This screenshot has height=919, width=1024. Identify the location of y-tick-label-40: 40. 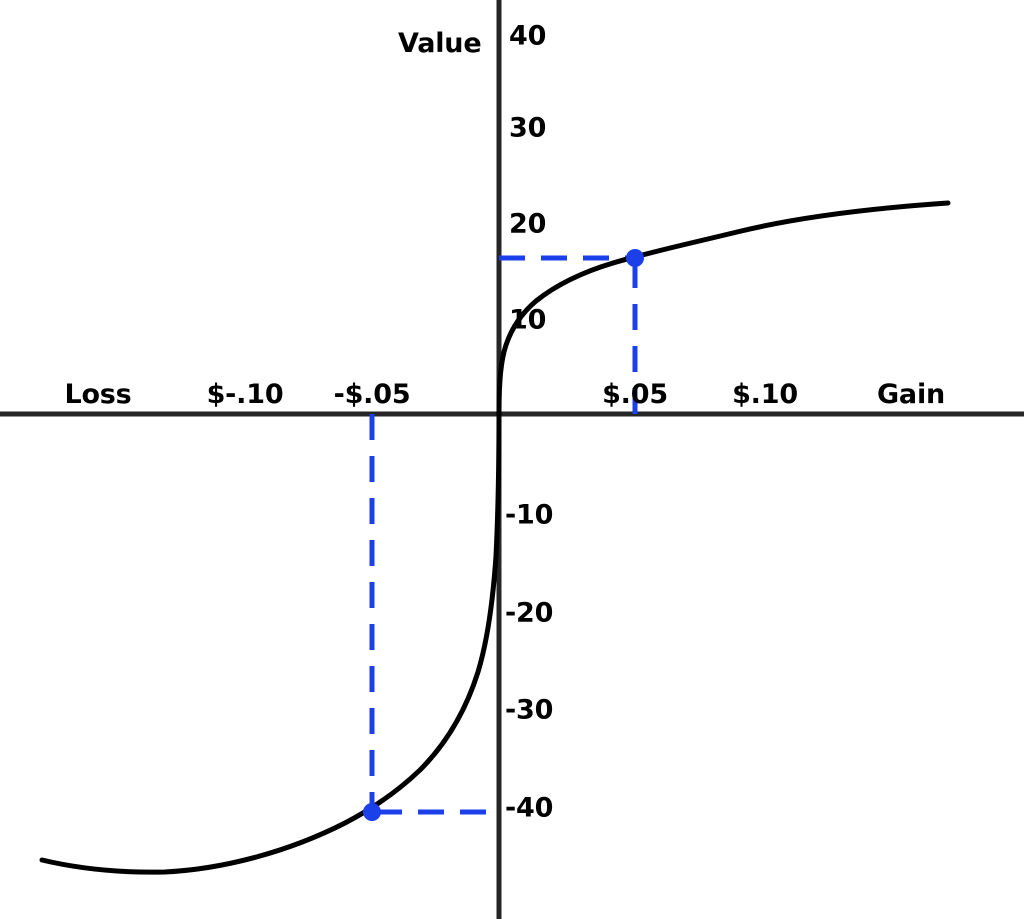
(528, 36).